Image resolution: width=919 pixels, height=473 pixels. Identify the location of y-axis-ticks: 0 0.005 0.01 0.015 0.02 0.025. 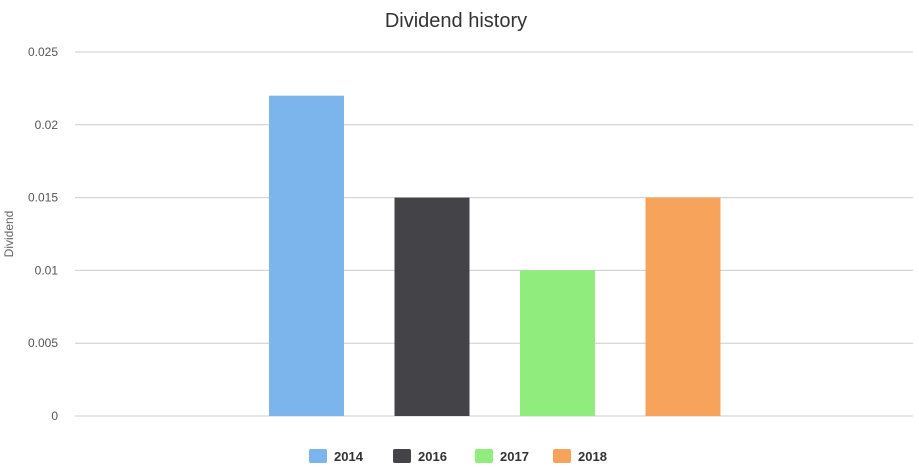
(43, 234).